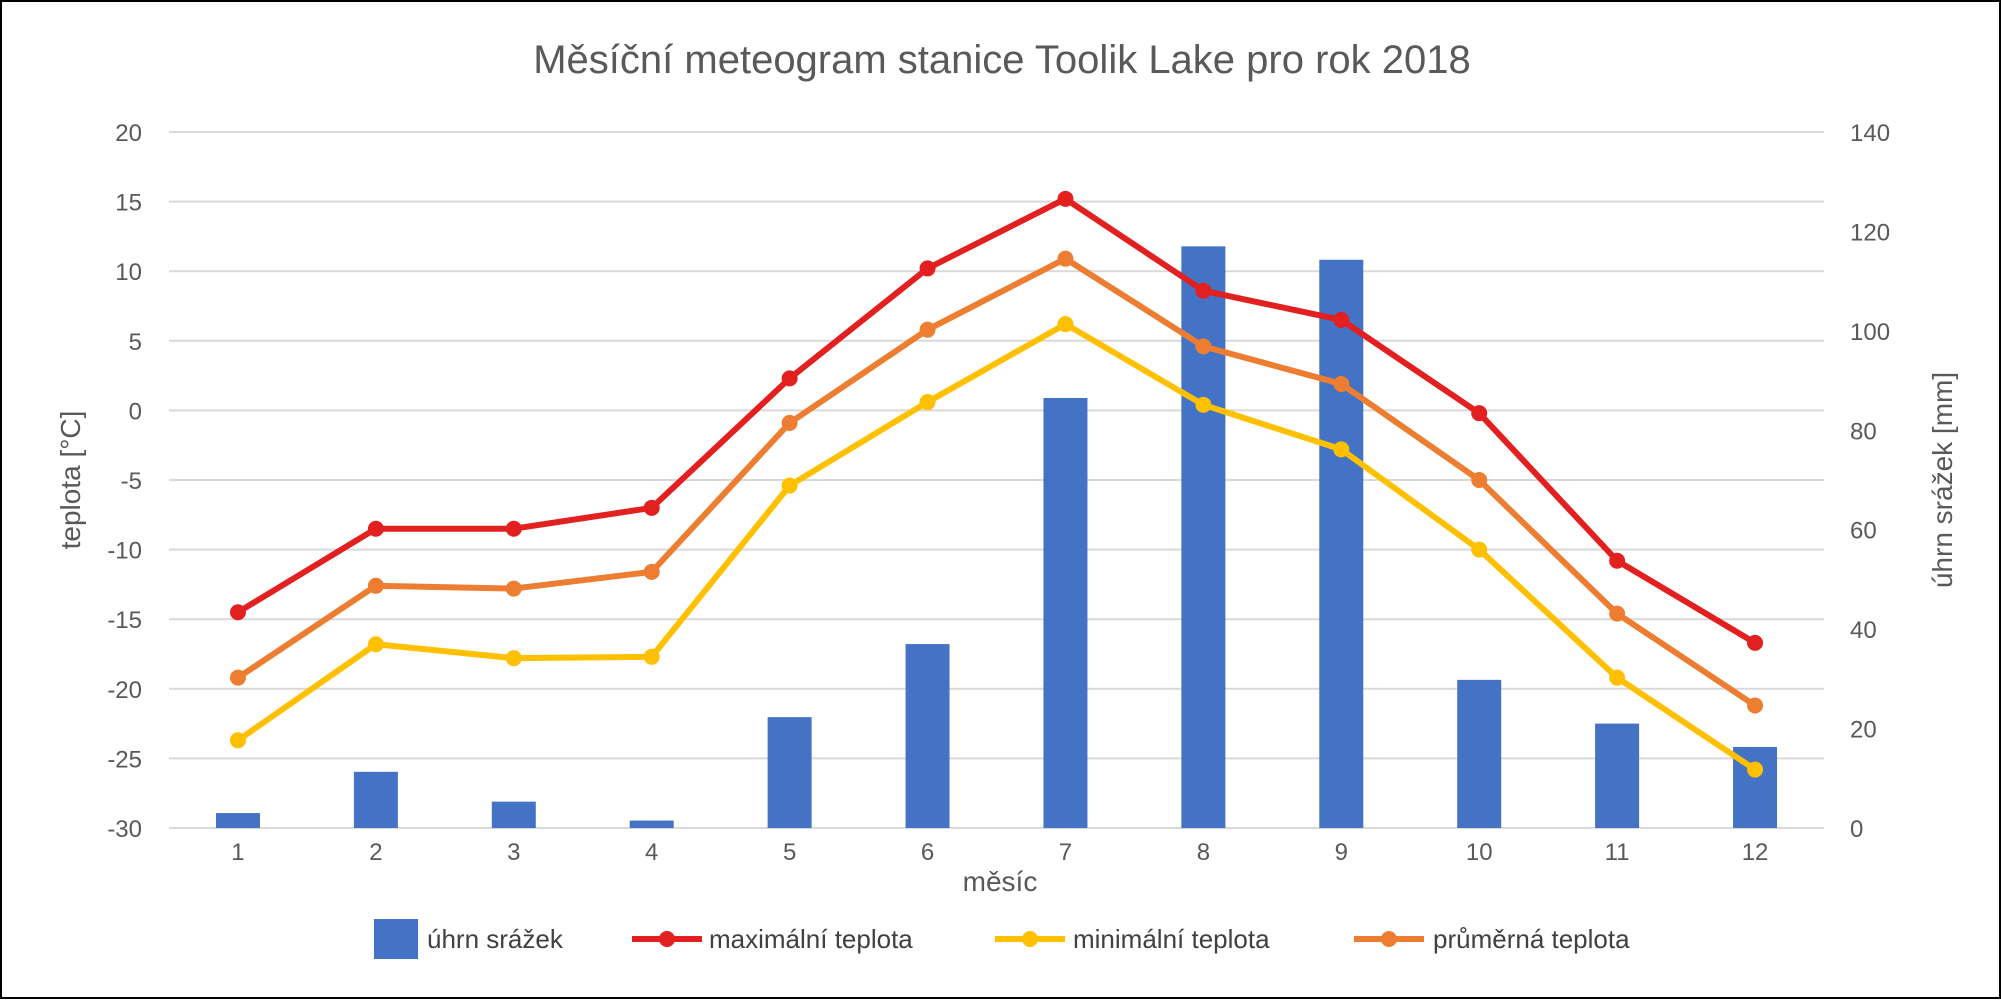 Image resolution: width=2001 pixels, height=1001 pixels. What do you see at coordinates (1870, 232) in the screenshot?
I see `y-right-tick-label: 120` at bounding box center [1870, 232].